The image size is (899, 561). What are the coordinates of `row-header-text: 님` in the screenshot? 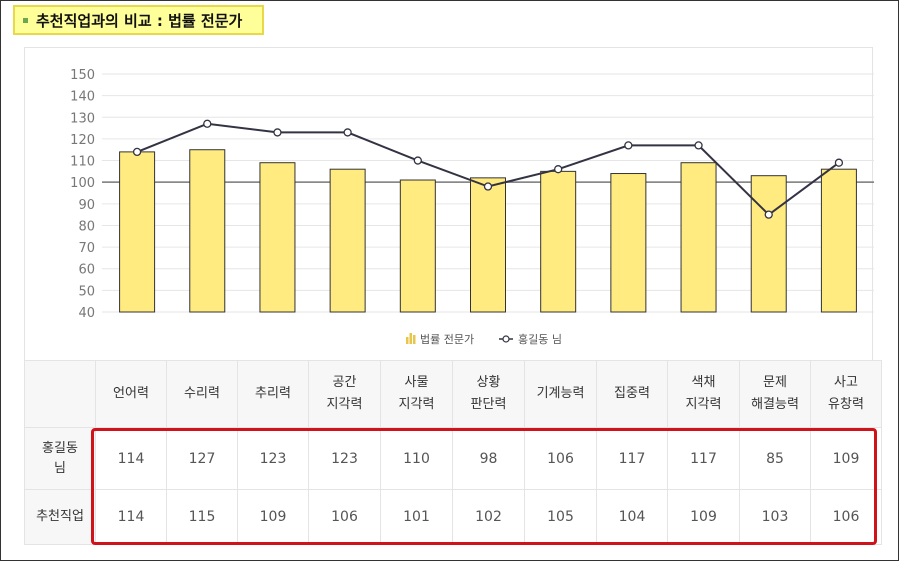 It's located at (60, 468).